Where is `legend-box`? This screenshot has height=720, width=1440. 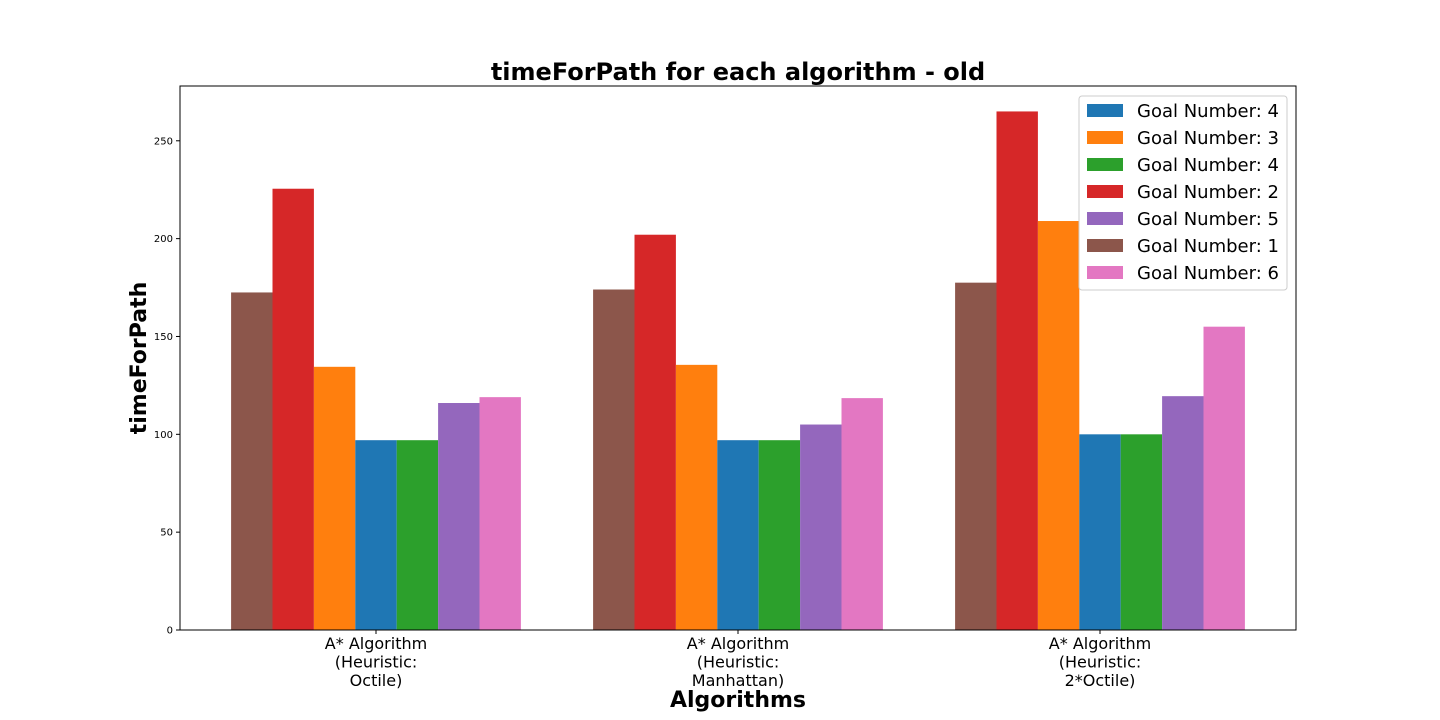
legend-box is located at coordinates (1183, 193).